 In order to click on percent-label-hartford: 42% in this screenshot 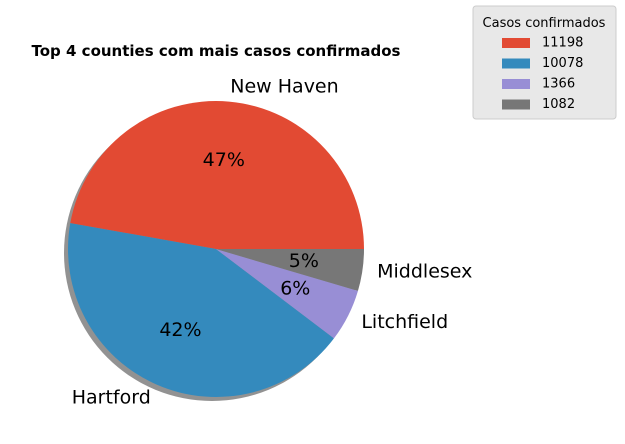, I will do `click(180, 330)`.